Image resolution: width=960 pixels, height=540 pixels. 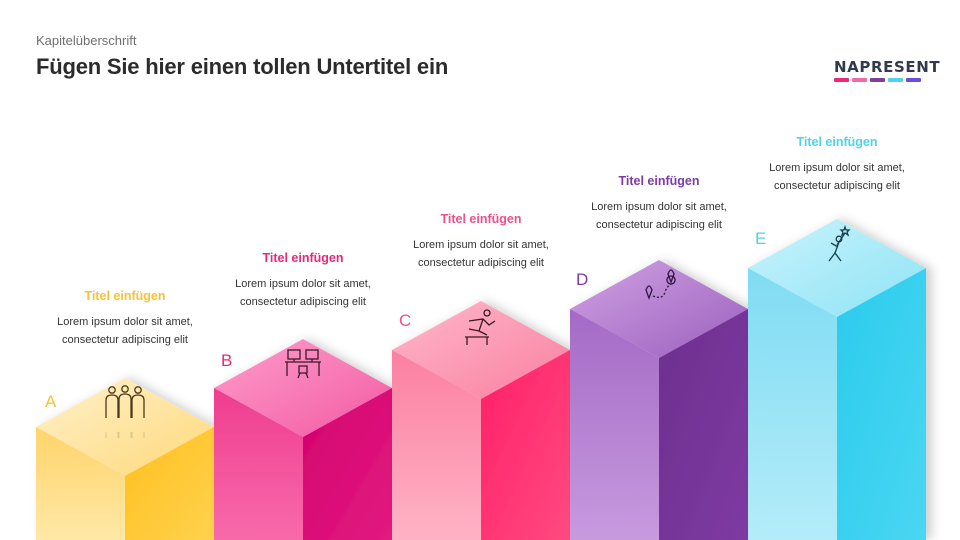 I want to click on column-e-right, so click(x=881, y=404).